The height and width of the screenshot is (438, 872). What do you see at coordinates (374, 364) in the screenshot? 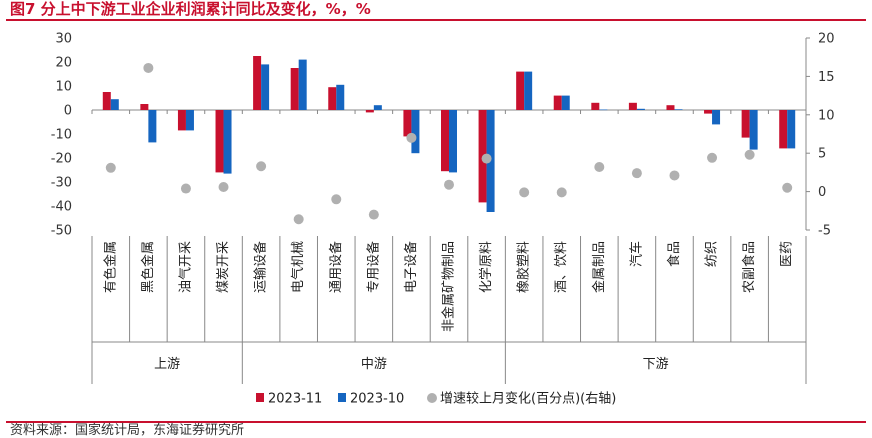
I see `group-label: 中游` at bounding box center [374, 364].